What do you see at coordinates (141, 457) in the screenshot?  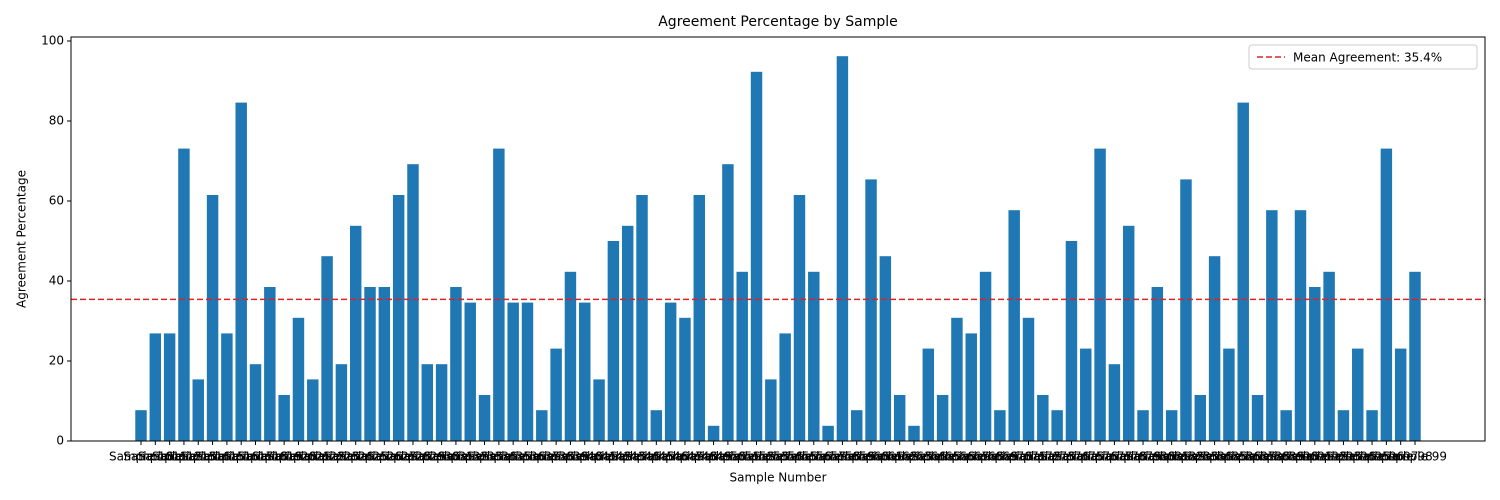 I see `x-tick-label: Sample 10` at bounding box center [141, 457].